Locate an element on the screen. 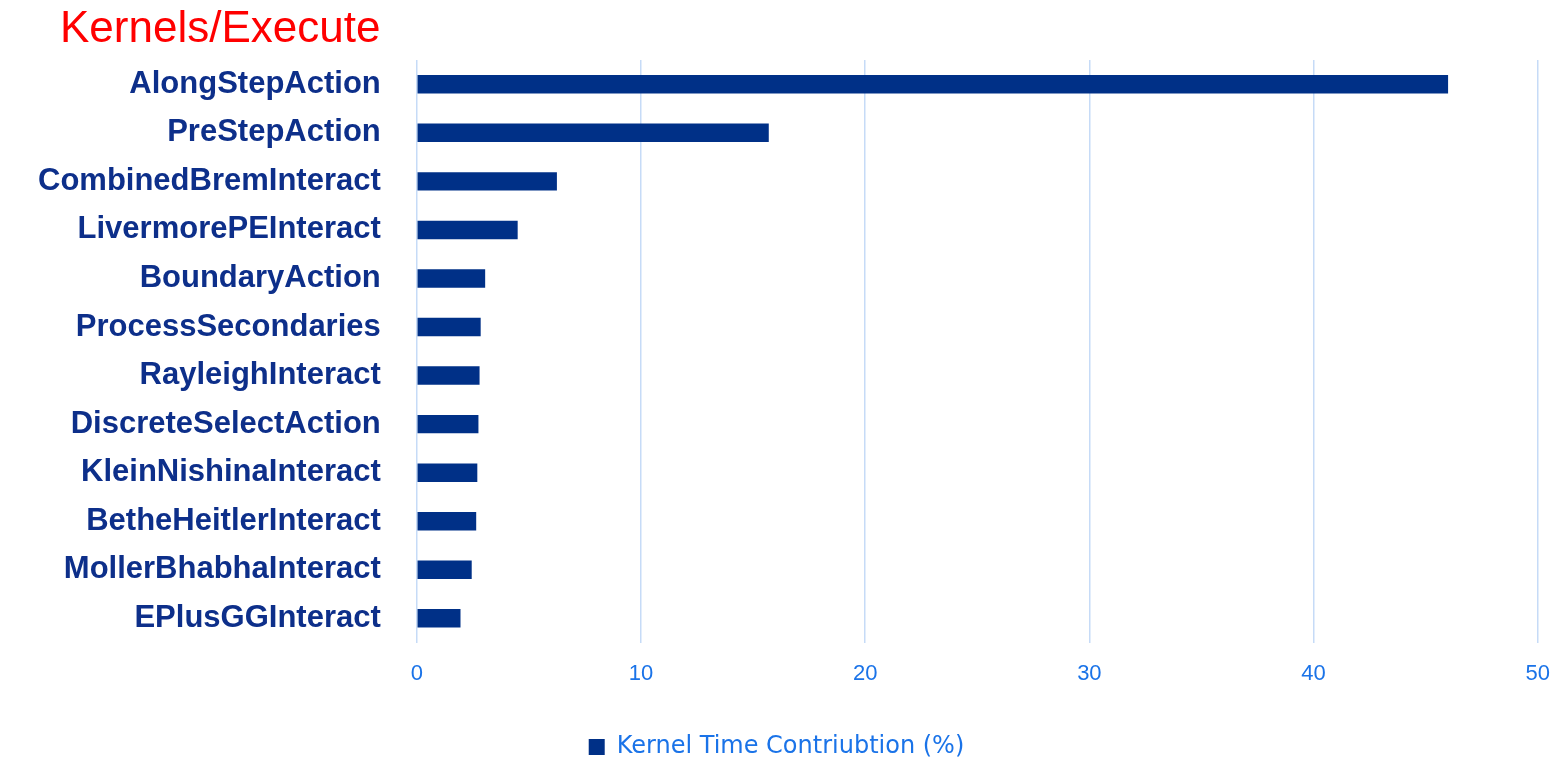 The image size is (1568, 774). y-tick-label: DiscreteSelectAction is located at coordinates (225, 422).